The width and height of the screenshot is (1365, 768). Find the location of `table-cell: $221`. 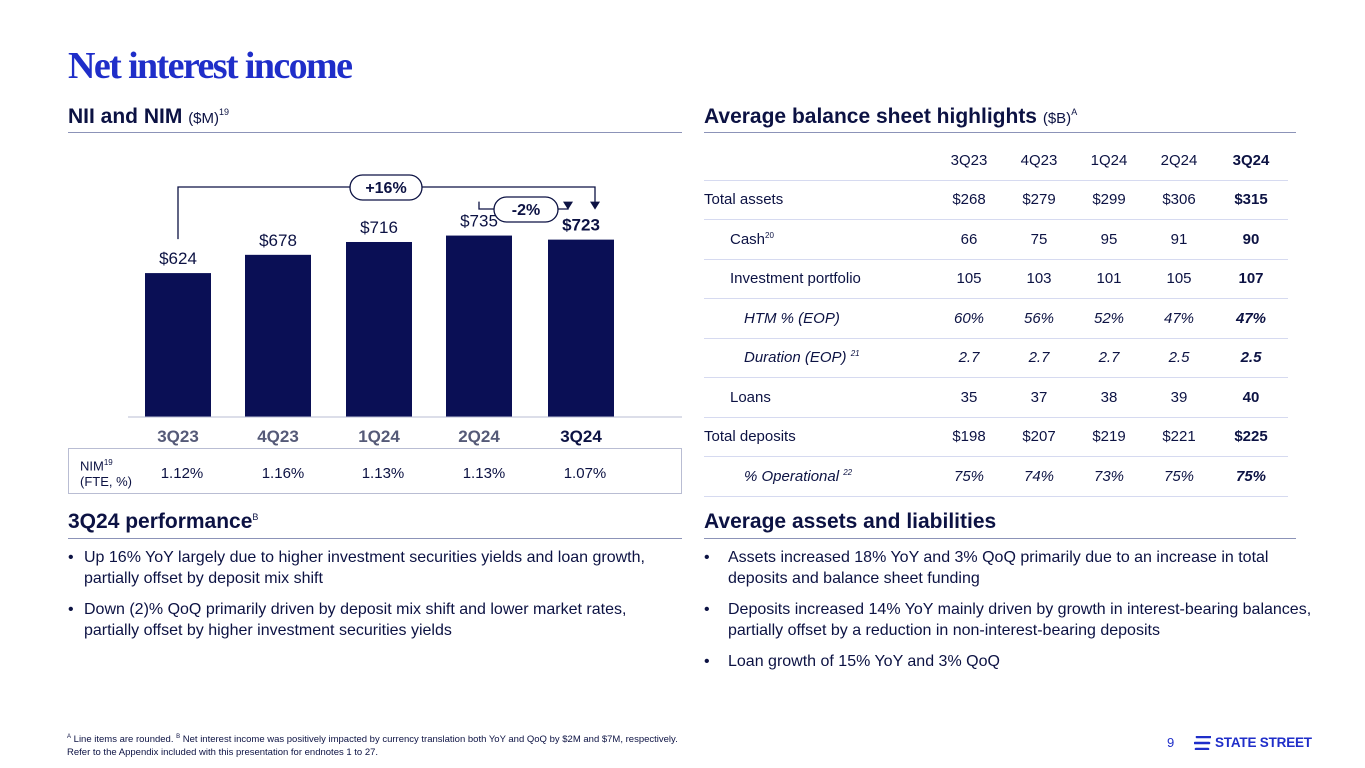

table-cell: $221 is located at coordinates (1179, 437).